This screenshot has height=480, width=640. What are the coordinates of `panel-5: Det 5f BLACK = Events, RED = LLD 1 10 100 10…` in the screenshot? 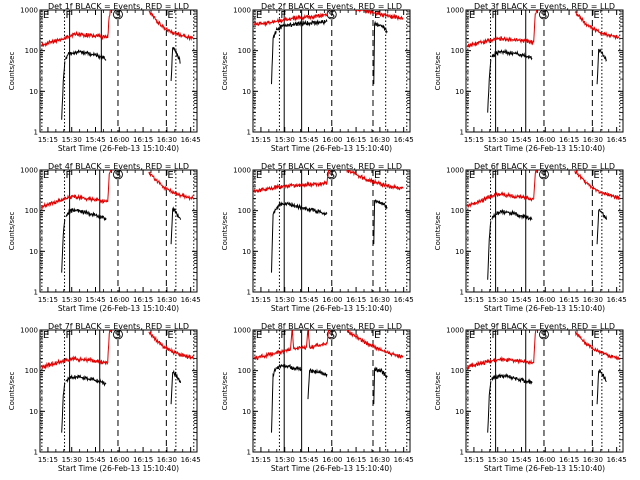 It's located at (317, 237).